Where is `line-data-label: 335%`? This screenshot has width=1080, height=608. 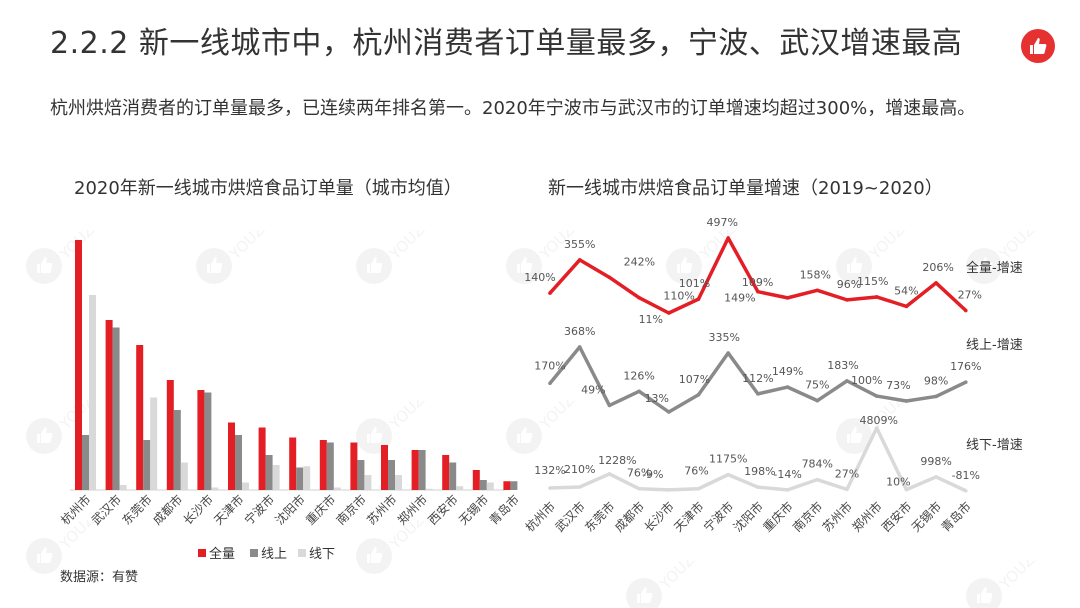
line-data-label: 335% is located at coordinates (723, 337).